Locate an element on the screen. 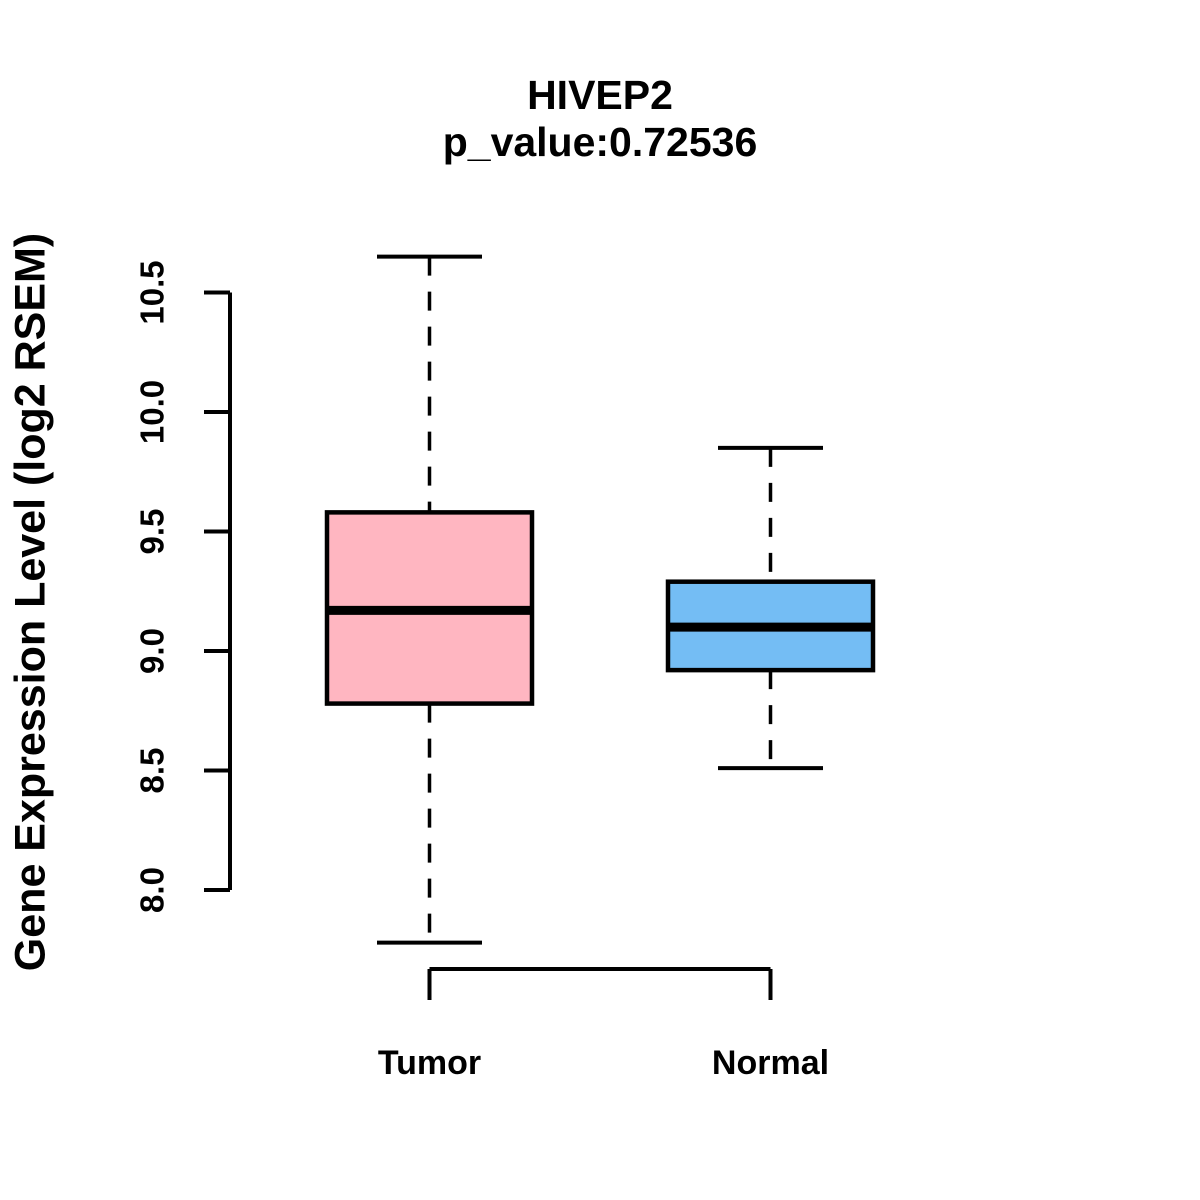  title-block: HIVEP2 p_value:0.72536 is located at coordinates (600, 119).